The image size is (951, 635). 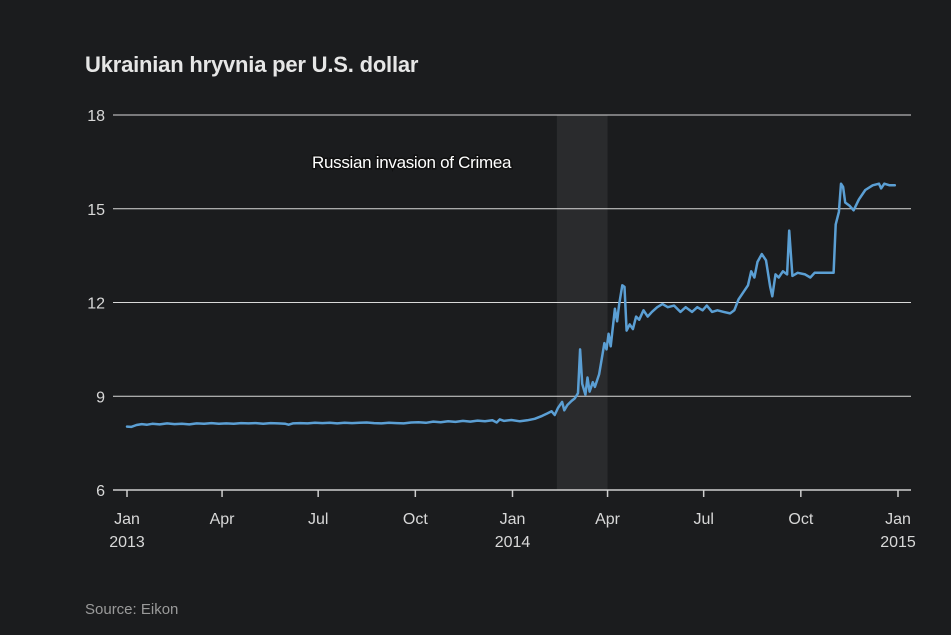 What do you see at coordinates (800, 519) in the screenshot?
I see `x-tick-label-7: Oct` at bounding box center [800, 519].